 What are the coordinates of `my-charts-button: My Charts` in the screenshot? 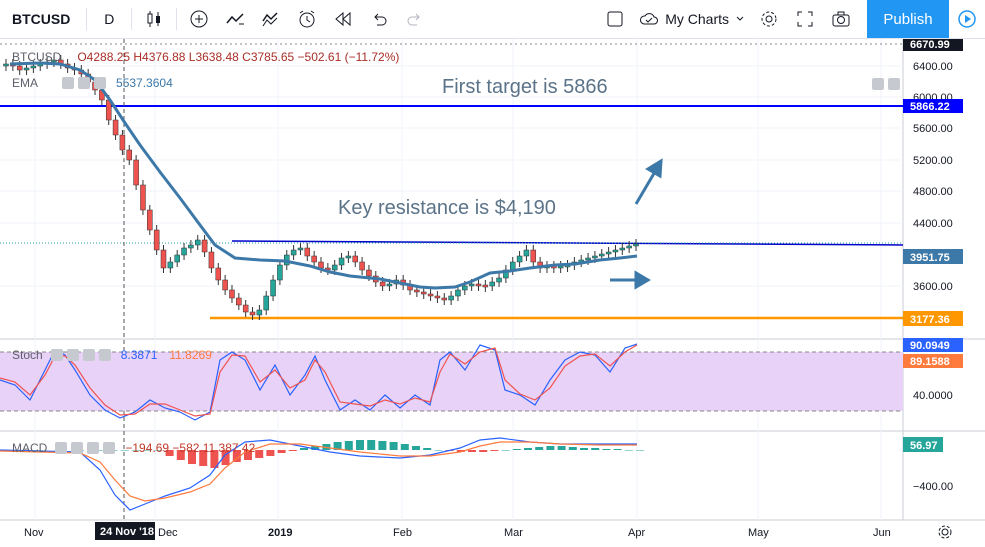 It's located at (692, 19).